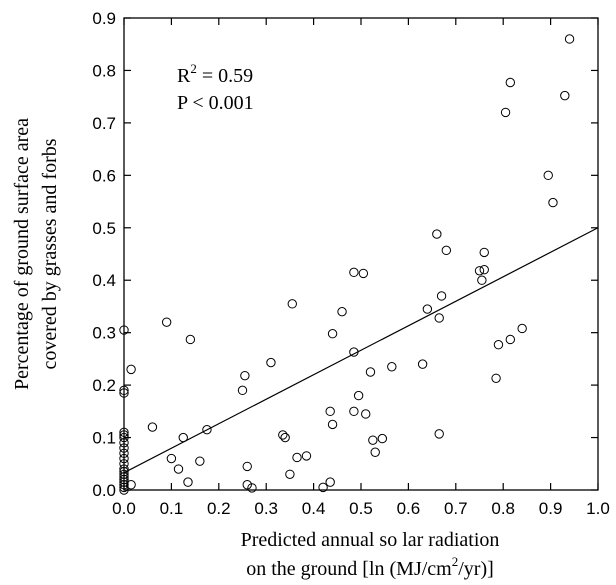 The height and width of the screenshot is (585, 616). I want to click on x-tick-label: 0.8, so click(503, 508).